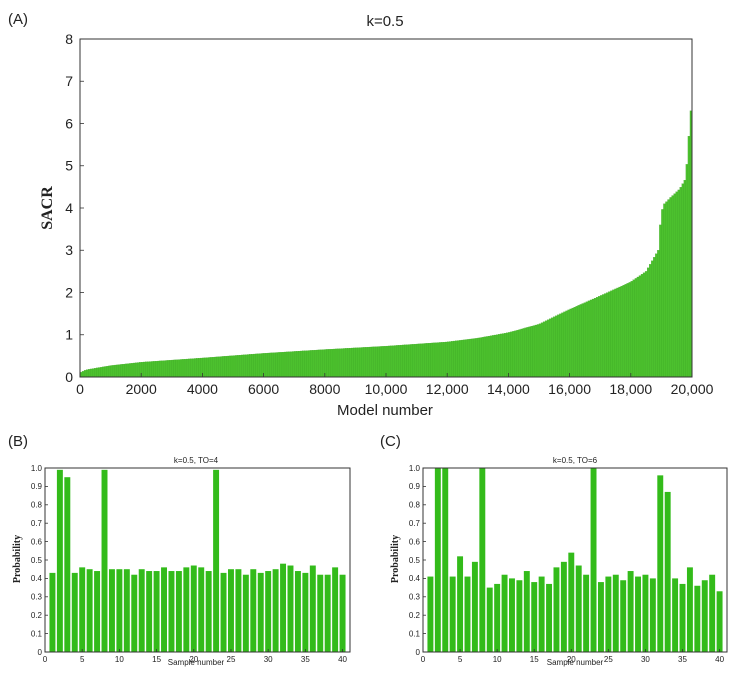 The width and height of the screenshot is (737, 677). Describe the element at coordinates (47, 208) in the screenshot. I see `chart-a-ylabel: SACR` at that location.